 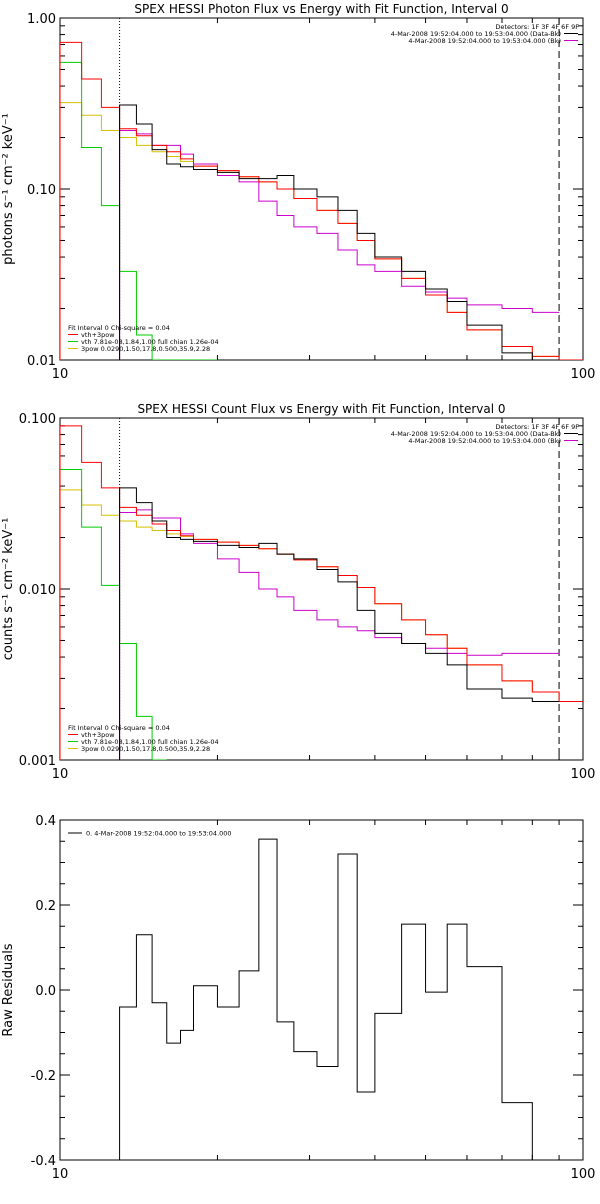 I want to click on y-tick-label: 0.001, so click(x=37, y=761).